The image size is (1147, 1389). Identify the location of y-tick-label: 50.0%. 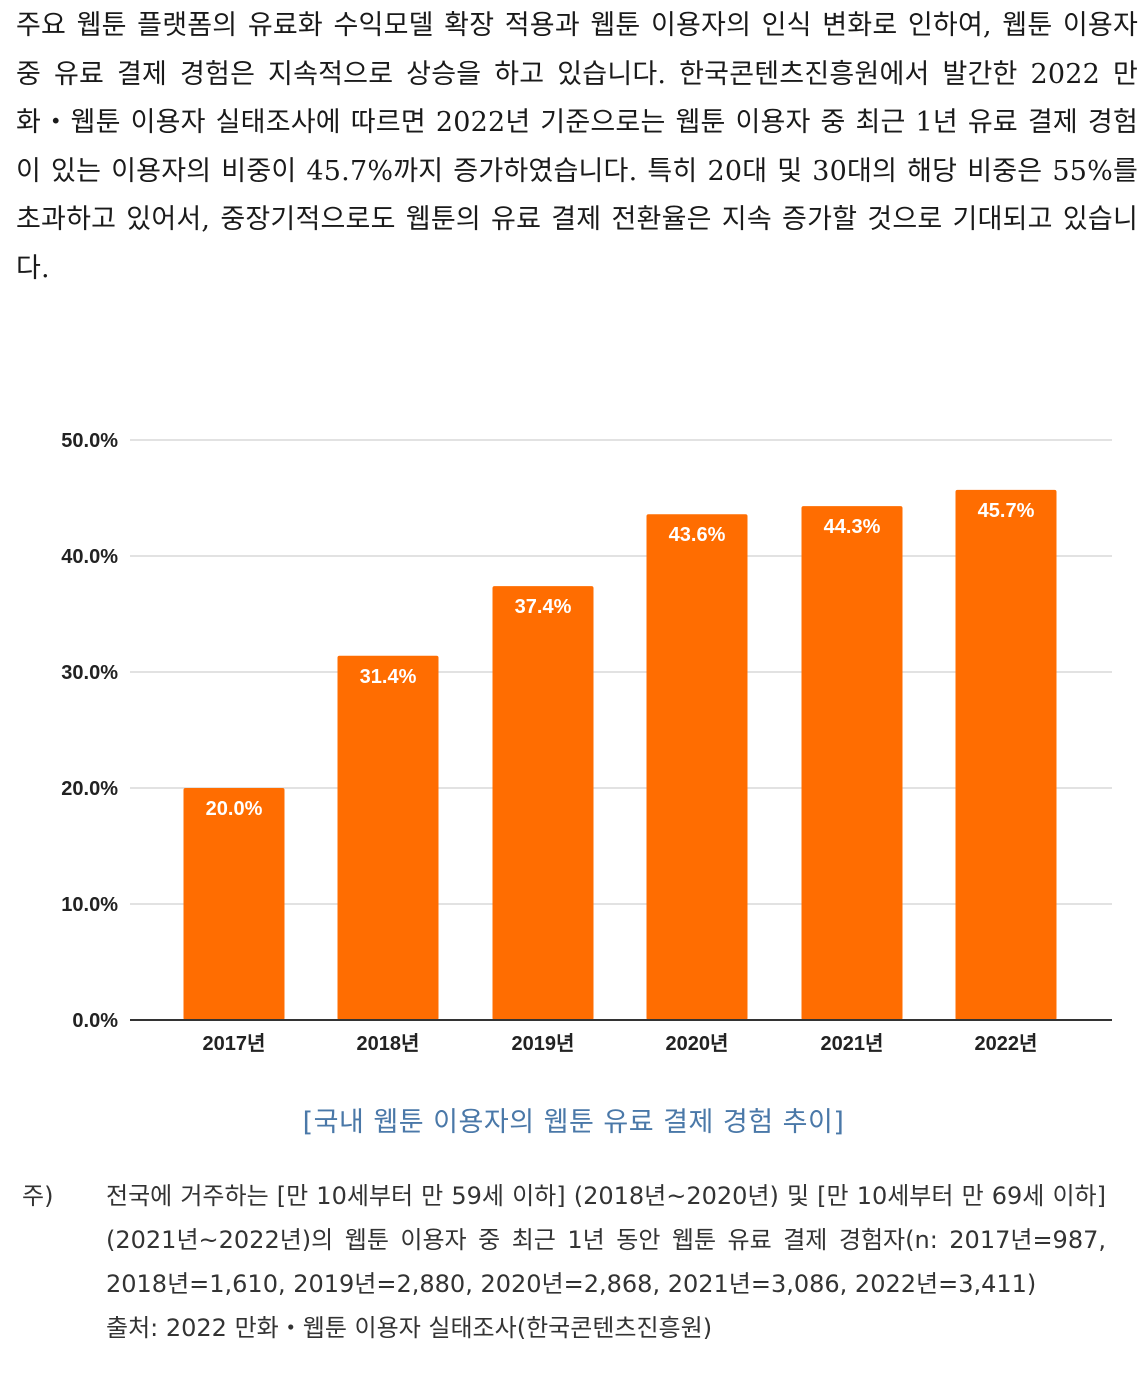
(89, 441).